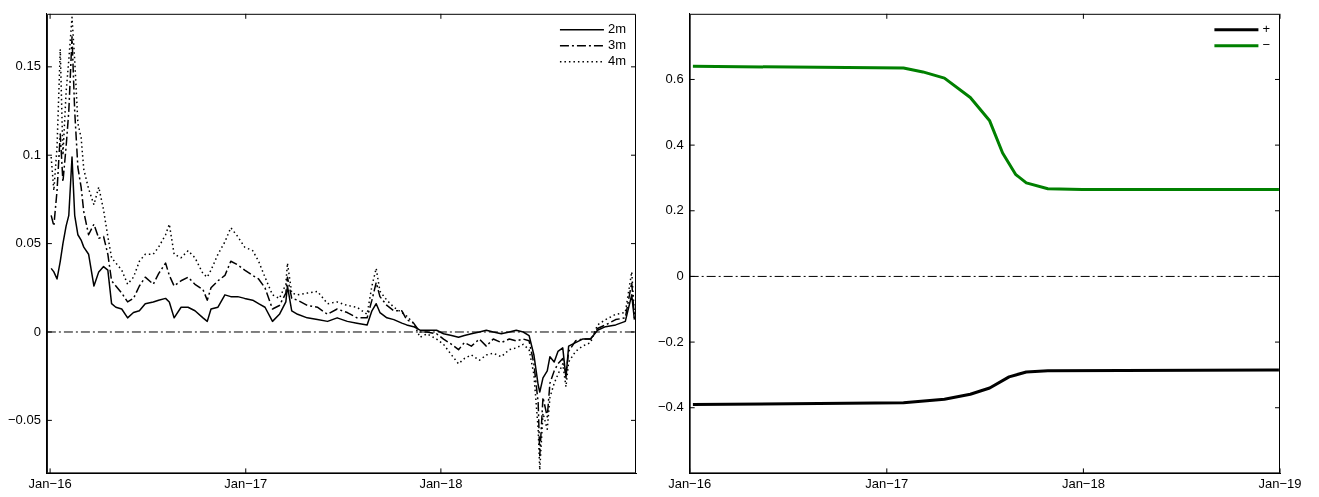  Describe the element at coordinates (670, 341) in the screenshot. I see `y-tick-label: −0.2` at that location.